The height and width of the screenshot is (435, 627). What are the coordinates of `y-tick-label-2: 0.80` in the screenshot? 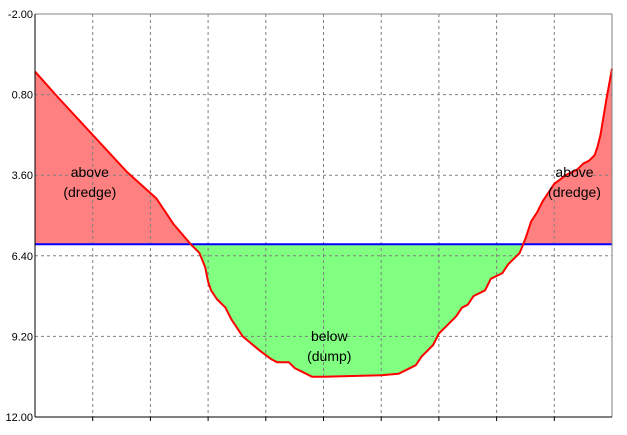 It's located at (22, 96).